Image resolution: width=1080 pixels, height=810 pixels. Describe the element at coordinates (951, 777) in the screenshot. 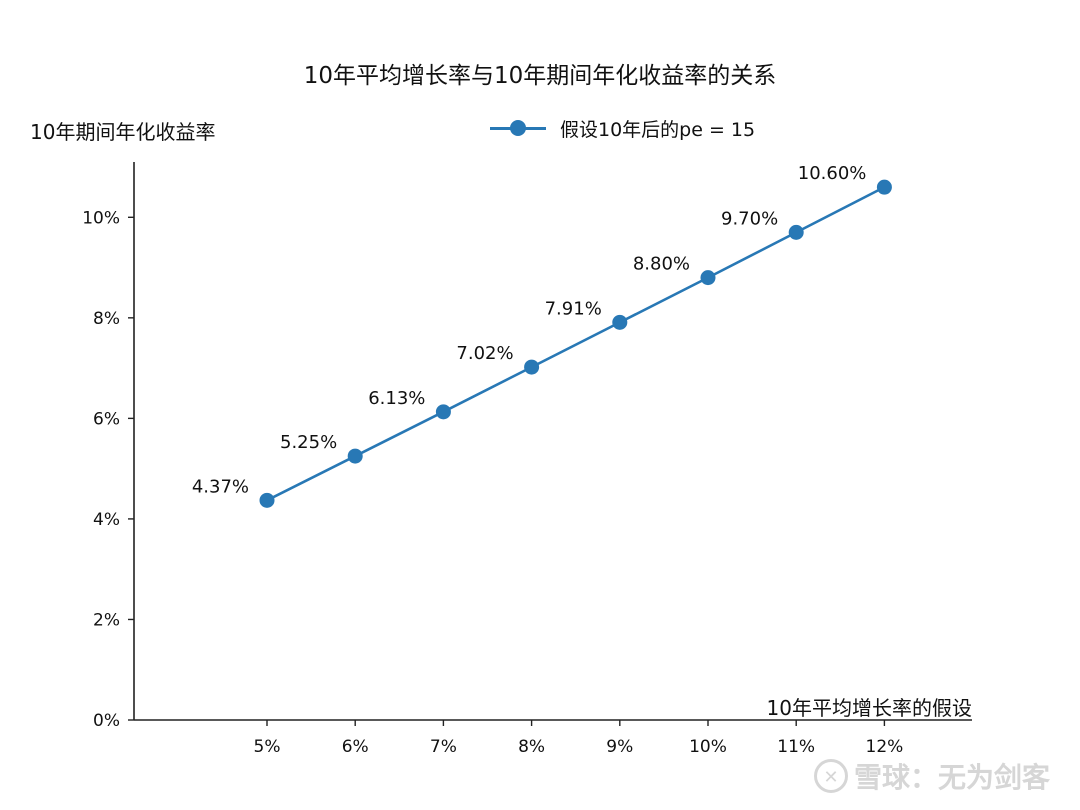

I see `watermark-text: 雪球：无为剑客` at that location.